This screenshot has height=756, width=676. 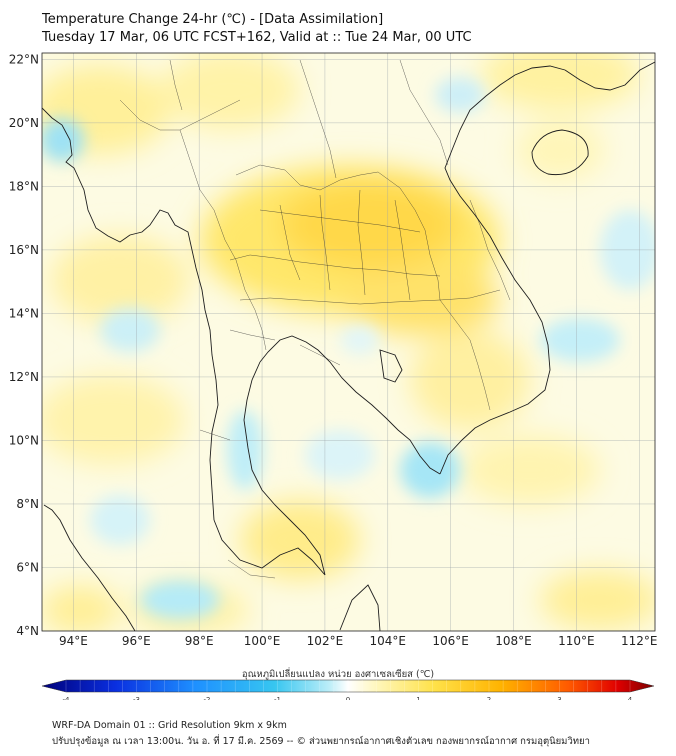 I want to click on colorbar-tick-label: 3, so click(x=559, y=698).